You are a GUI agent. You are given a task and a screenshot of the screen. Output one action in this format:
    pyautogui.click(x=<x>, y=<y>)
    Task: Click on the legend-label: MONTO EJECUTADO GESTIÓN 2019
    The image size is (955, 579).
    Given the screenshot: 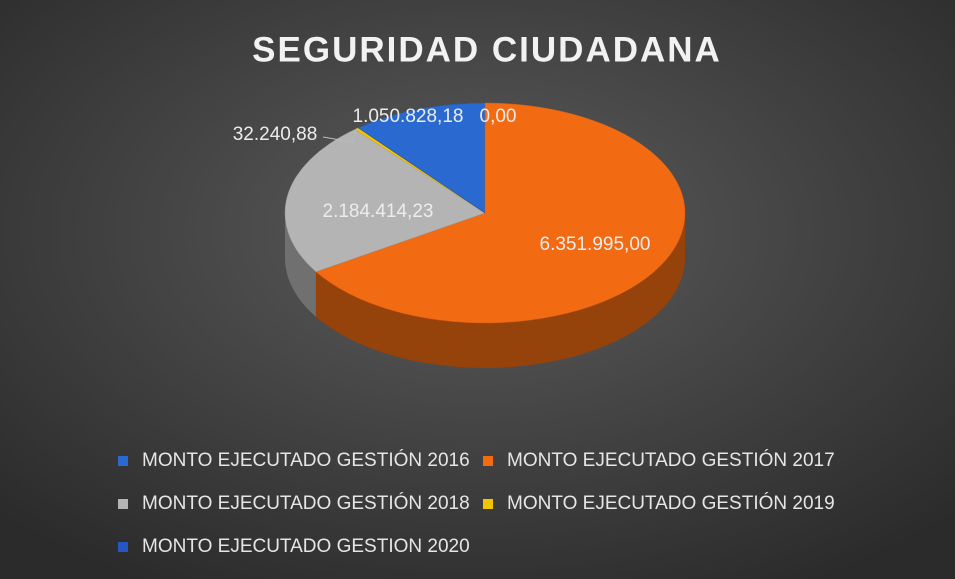 What is the action you would take?
    pyautogui.click(x=671, y=503)
    